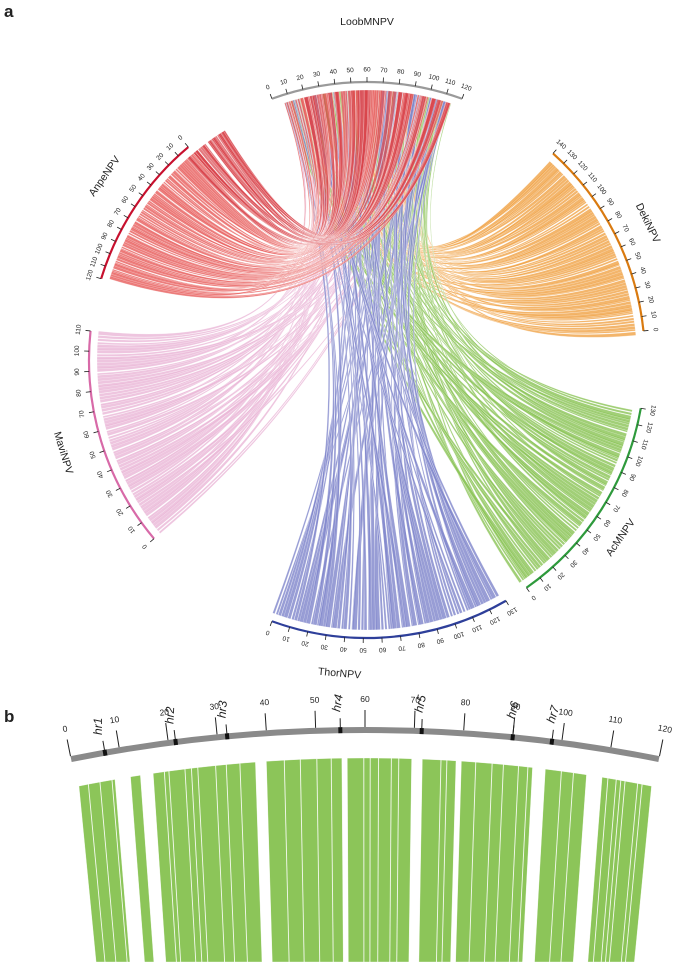  I want to click on tick-label-anpenpv: 0, so click(181, 138).